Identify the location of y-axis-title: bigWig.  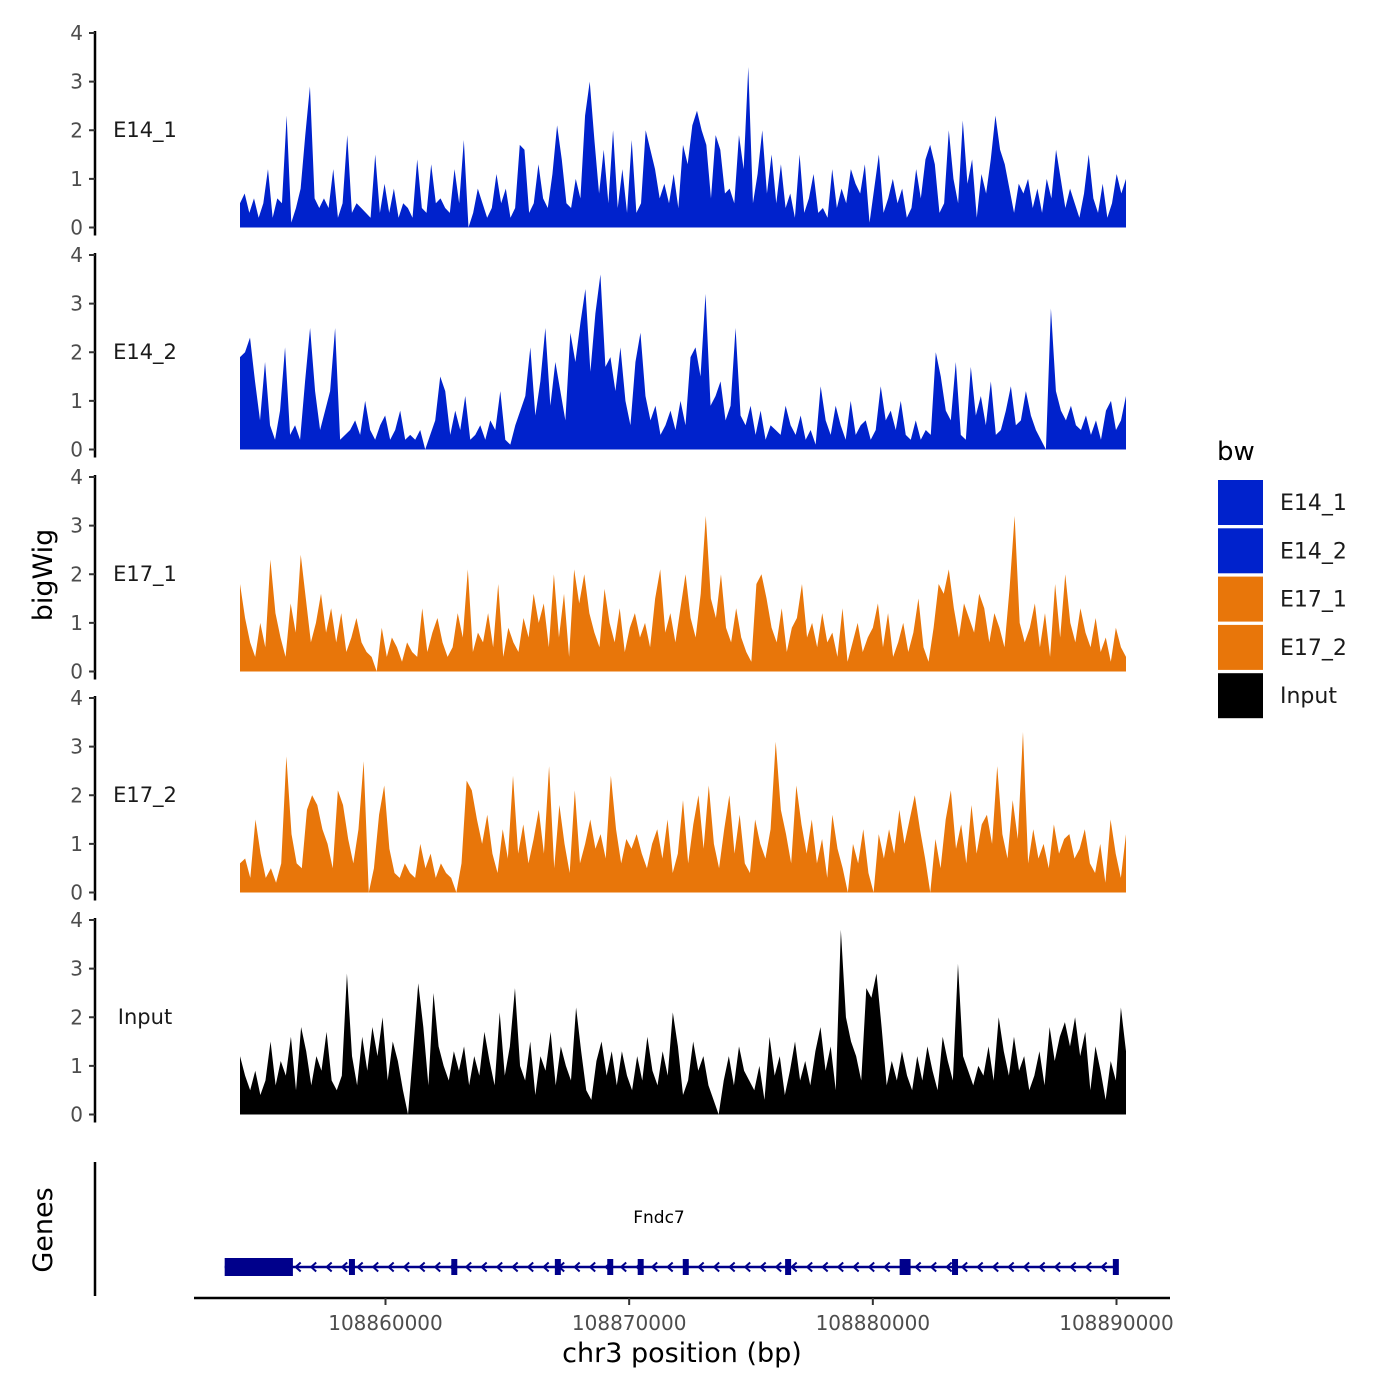
(43, 575).